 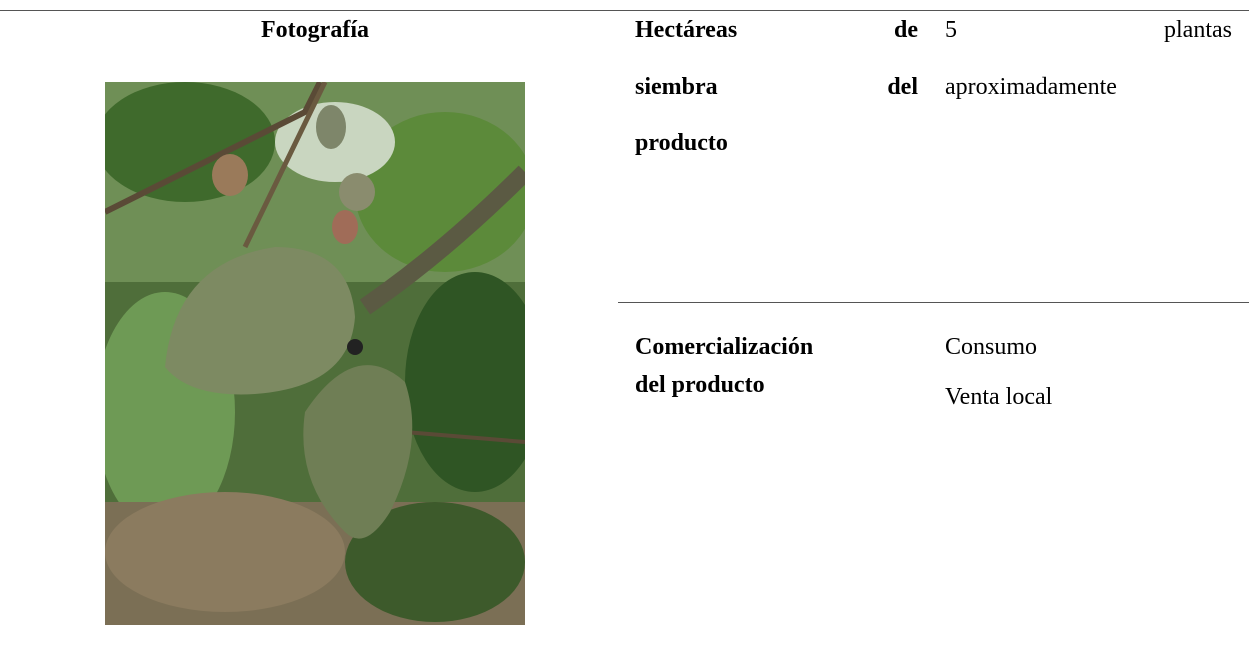 What do you see at coordinates (999, 397) in the screenshot?
I see `row-value-line: Venta local` at bounding box center [999, 397].